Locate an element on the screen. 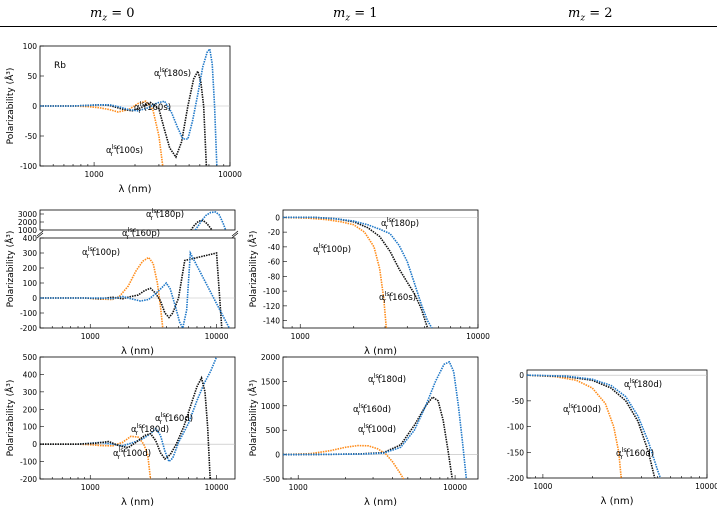 The image size is (717, 506). series-label: αlsc r (100s) is located at coordinates (124, 150).